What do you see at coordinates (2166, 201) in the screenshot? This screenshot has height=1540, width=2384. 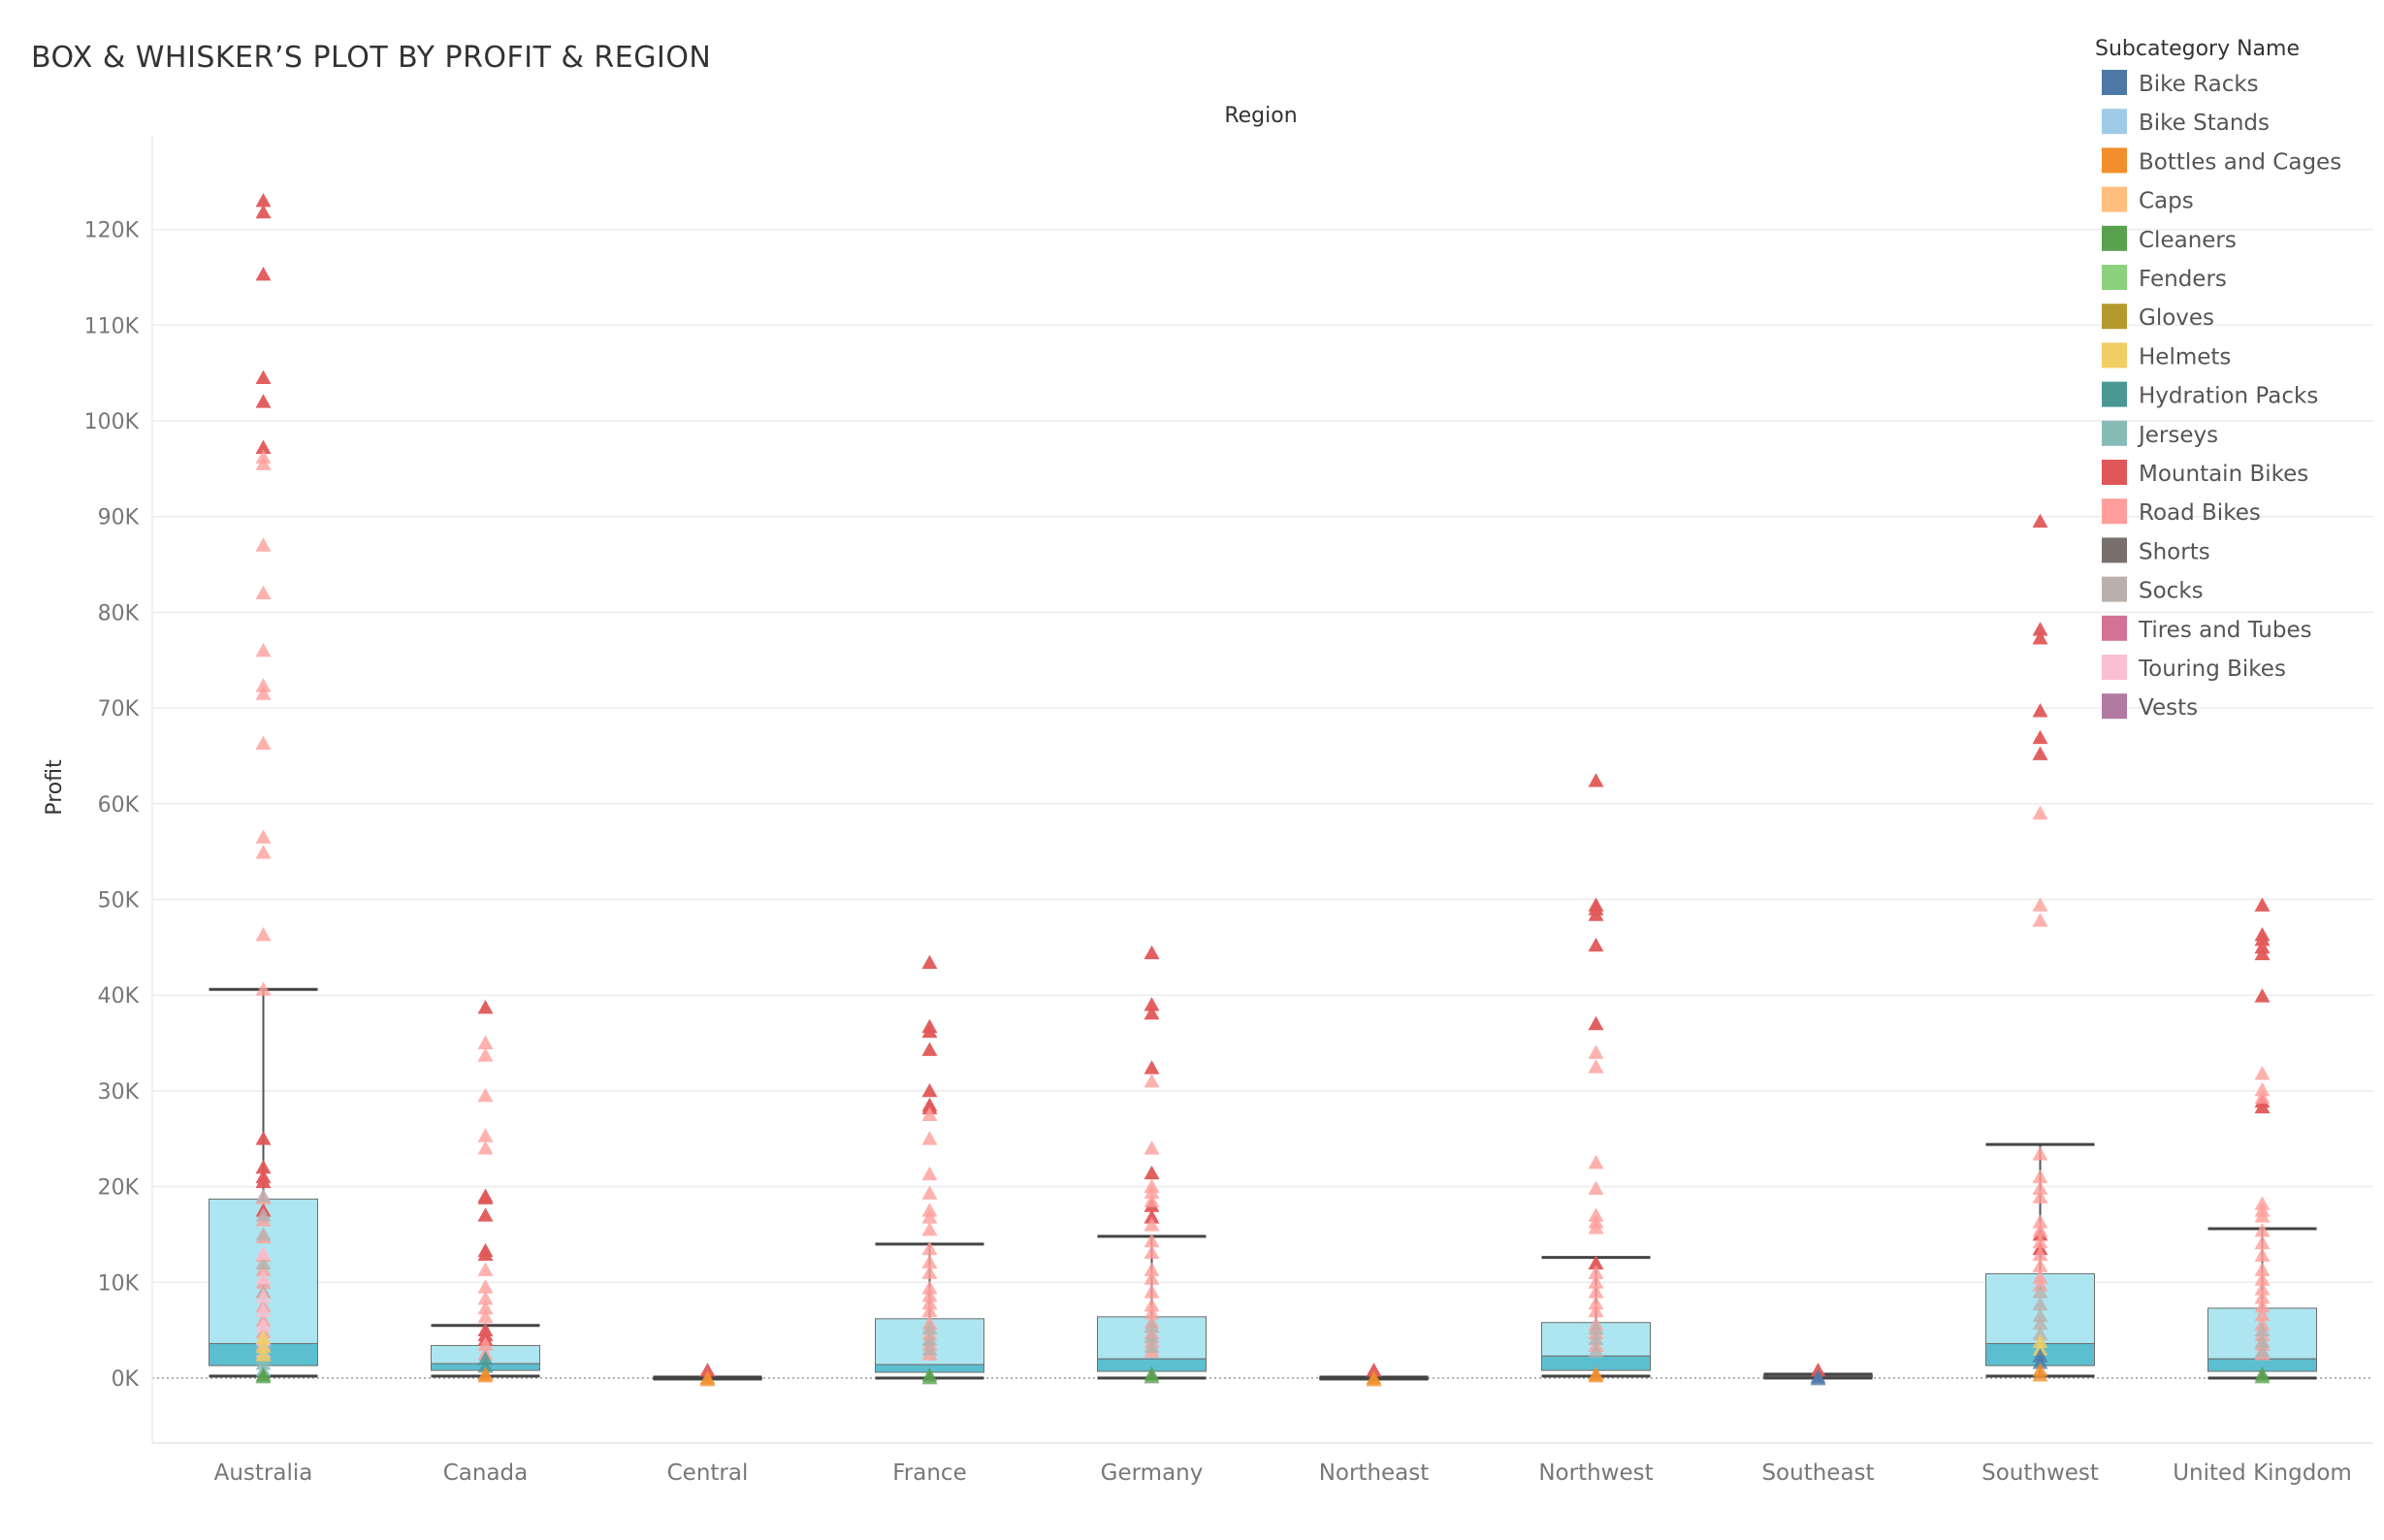 I see `legend-item-caps: Caps` at bounding box center [2166, 201].